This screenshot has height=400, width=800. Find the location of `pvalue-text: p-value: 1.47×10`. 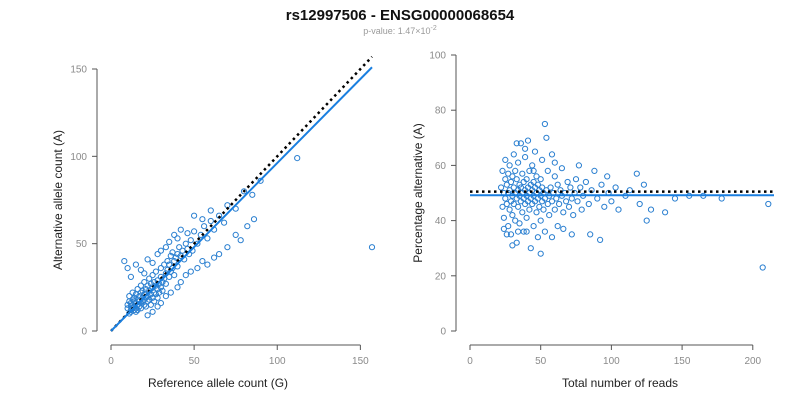

pvalue-text: p-value: 1.47×10 is located at coordinates (396, 31).